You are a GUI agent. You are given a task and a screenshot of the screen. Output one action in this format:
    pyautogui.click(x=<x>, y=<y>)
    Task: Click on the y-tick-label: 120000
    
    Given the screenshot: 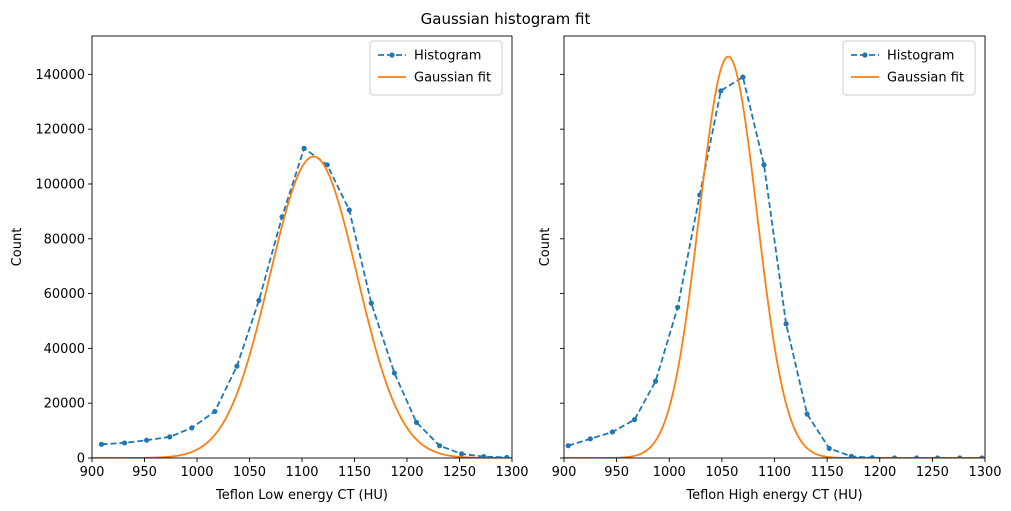 What is the action you would take?
    pyautogui.click(x=60, y=130)
    